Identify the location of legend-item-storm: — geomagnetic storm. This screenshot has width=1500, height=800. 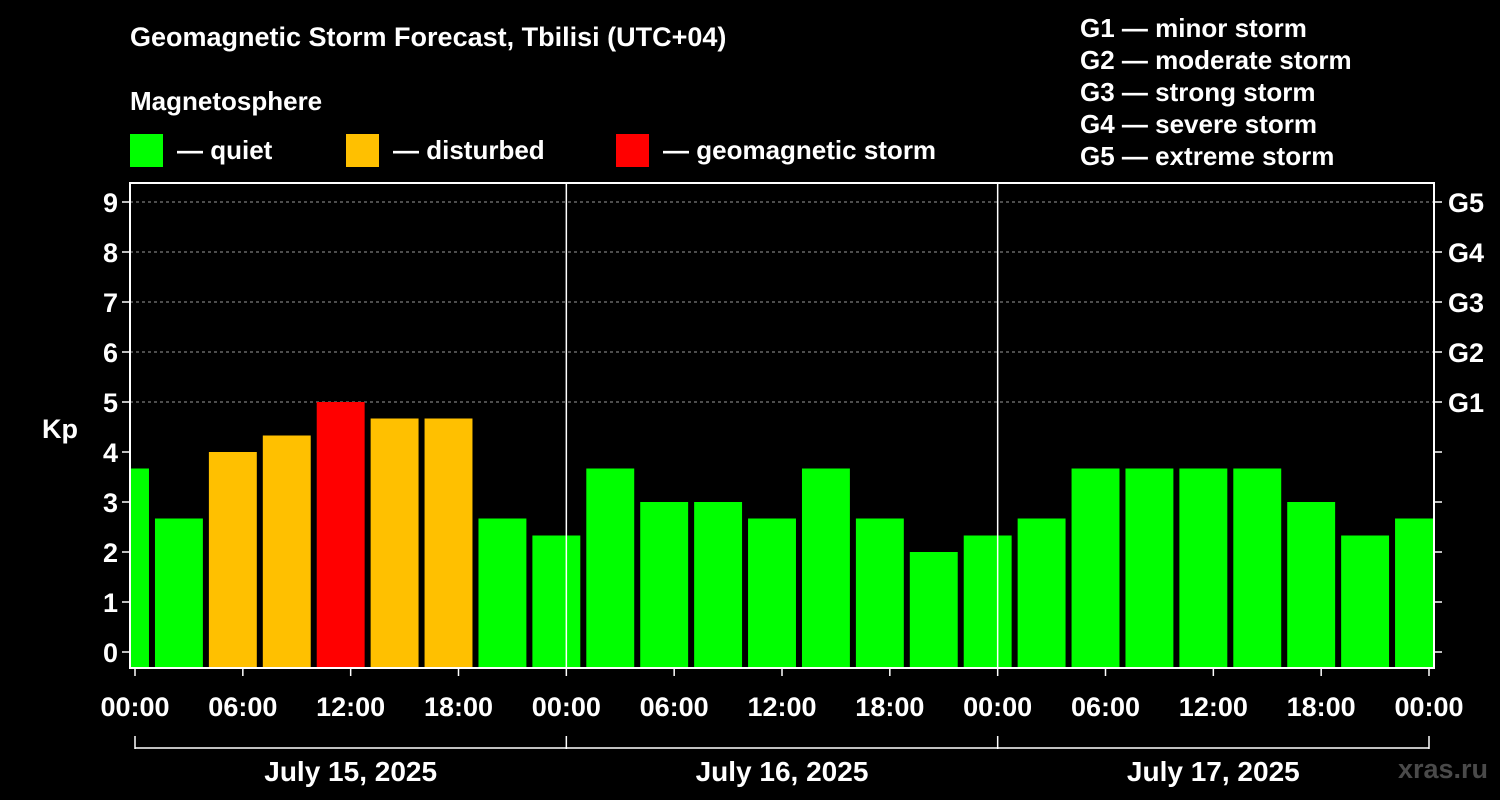
(776, 150).